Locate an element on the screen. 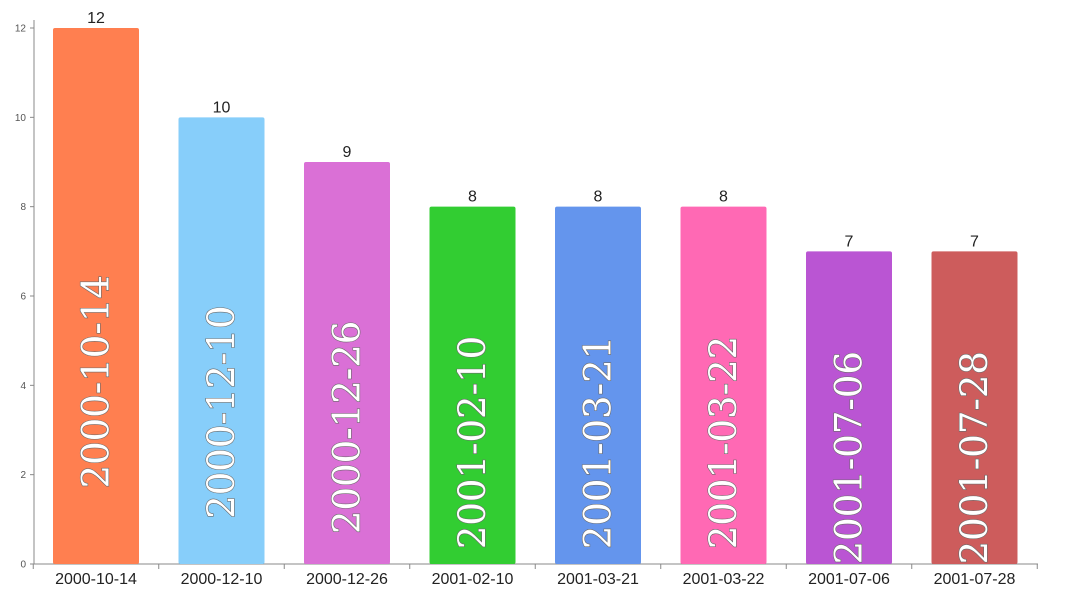 The width and height of the screenshot is (1080, 603). bar-inner-label: 2000-12-10 is located at coordinates (221, 411).